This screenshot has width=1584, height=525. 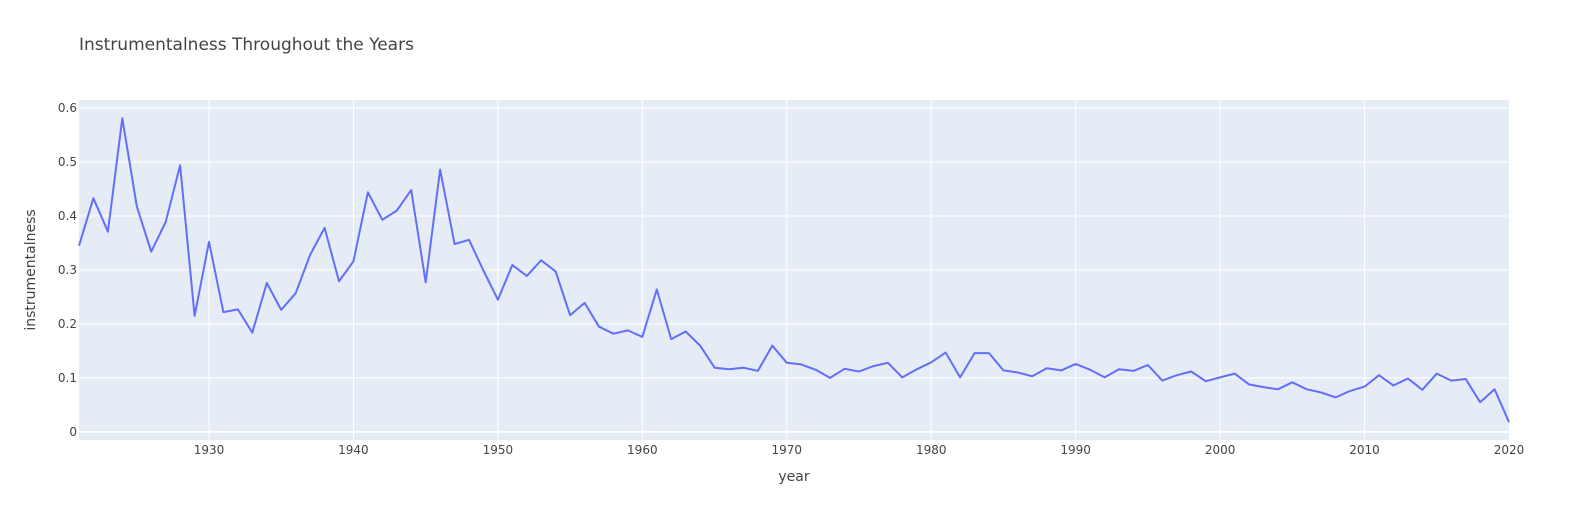 What do you see at coordinates (787, 450) in the screenshot?
I see `x-tick-label: 1970` at bounding box center [787, 450].